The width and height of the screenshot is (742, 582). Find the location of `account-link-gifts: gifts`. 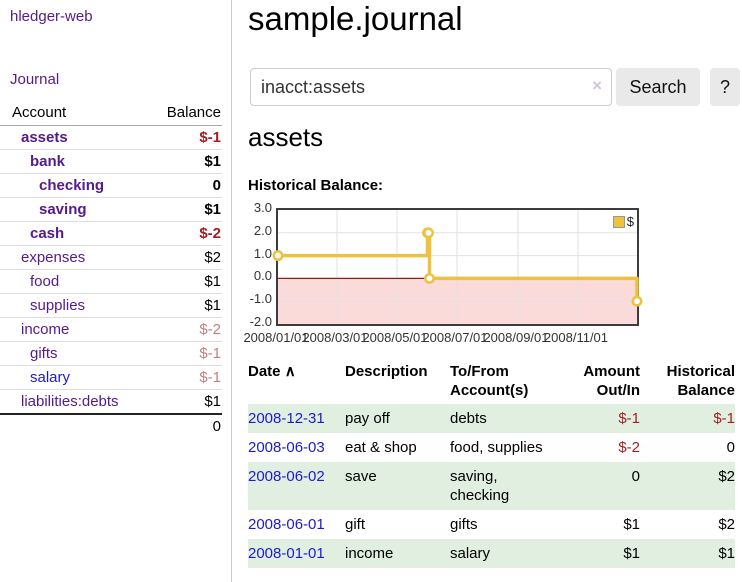

account-link-gifts: gifts is located at coordinates (44, 353).